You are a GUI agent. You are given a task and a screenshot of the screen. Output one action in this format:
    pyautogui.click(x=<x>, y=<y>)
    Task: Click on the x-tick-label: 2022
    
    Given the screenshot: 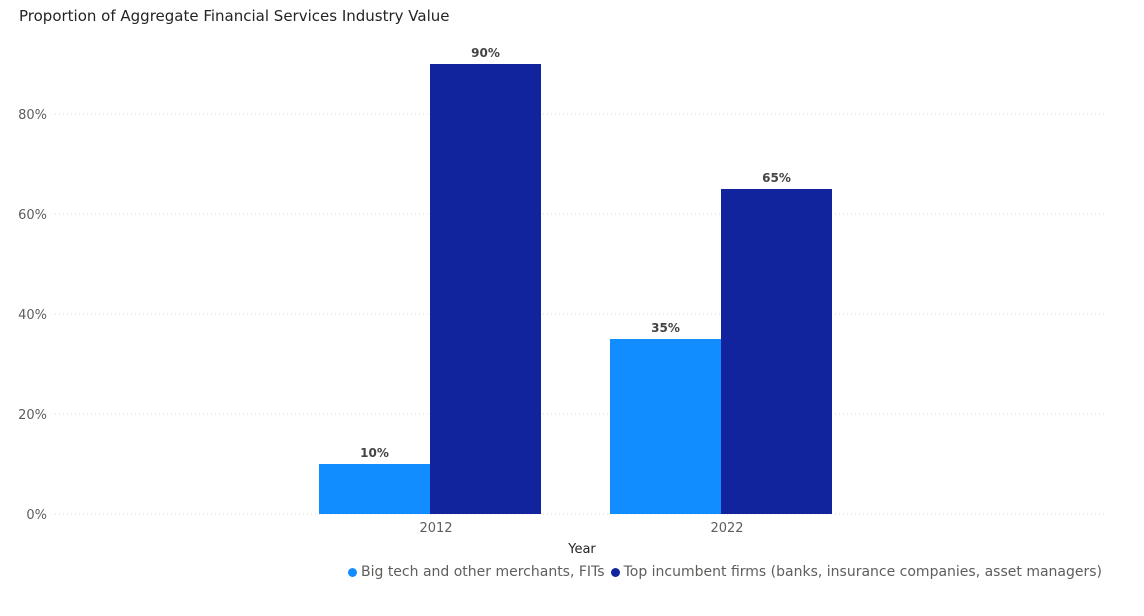 What is the action you would take?
    pyautogui.click(x=726, y=528)
    